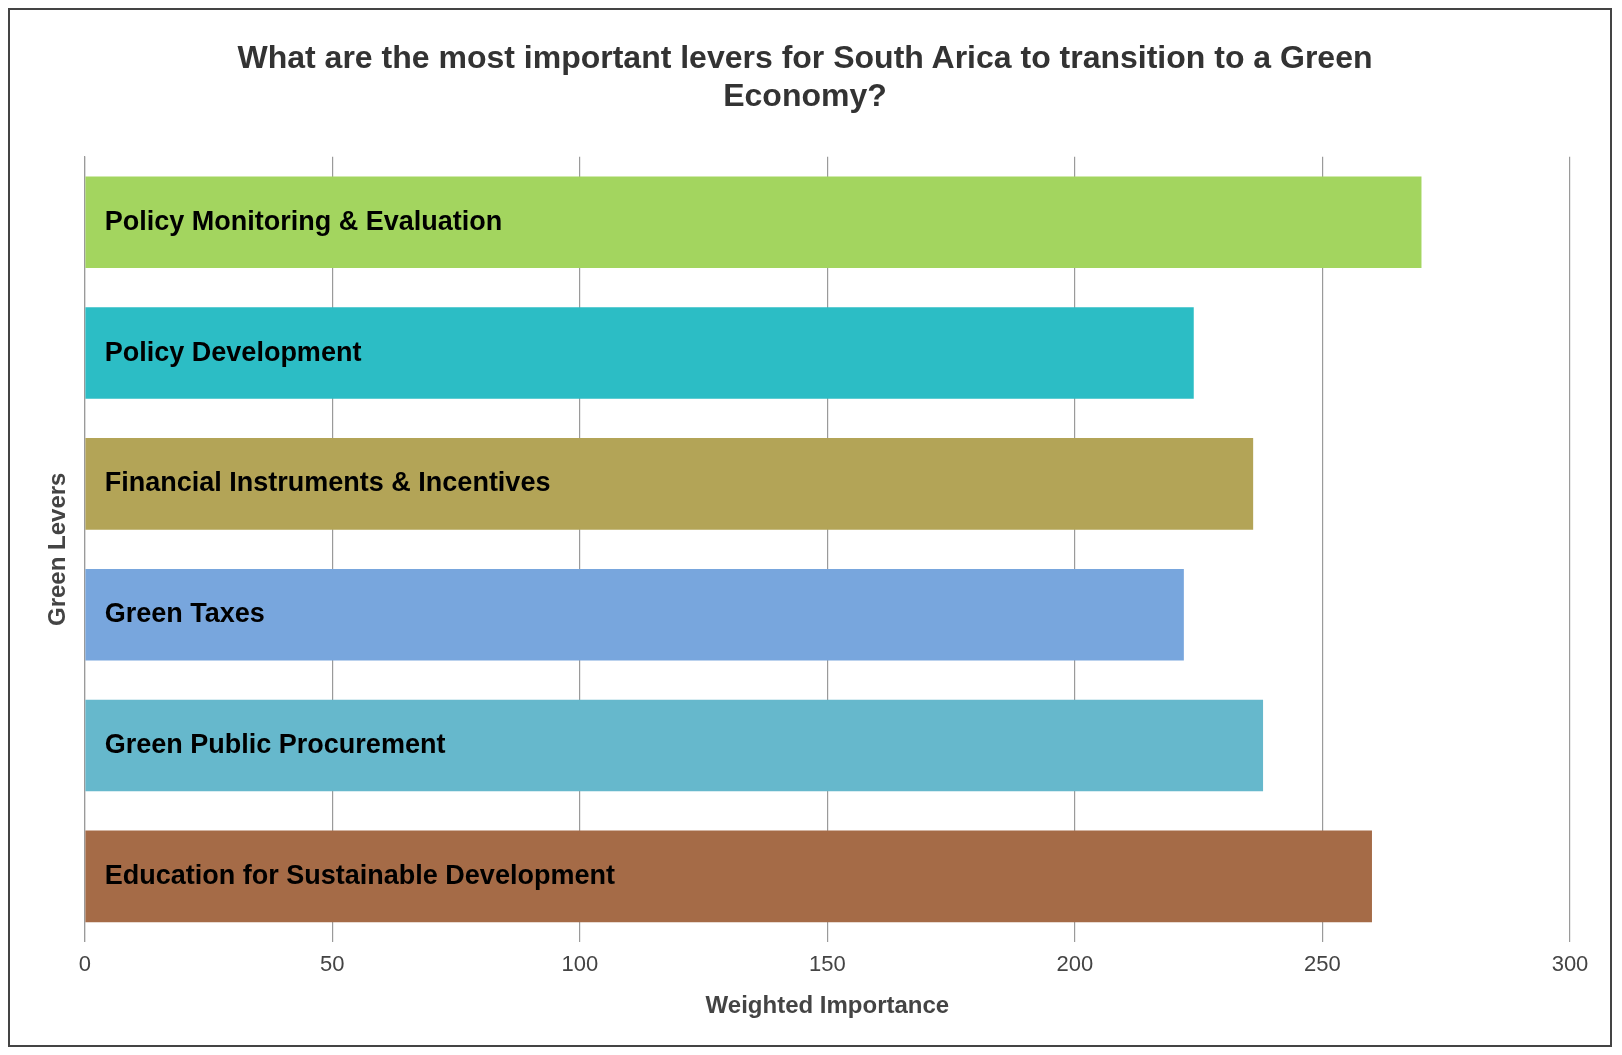  I want to click on x-tick-label: 50, so click(332, 964).